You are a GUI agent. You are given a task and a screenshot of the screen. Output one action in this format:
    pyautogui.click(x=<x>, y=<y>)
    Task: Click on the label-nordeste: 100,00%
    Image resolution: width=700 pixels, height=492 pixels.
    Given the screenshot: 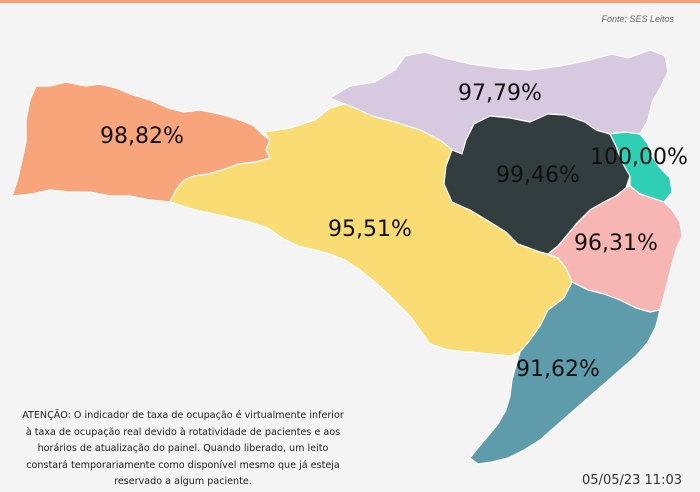 What is the action you would take?
    pyautogui.click(x=639, y=157)
    